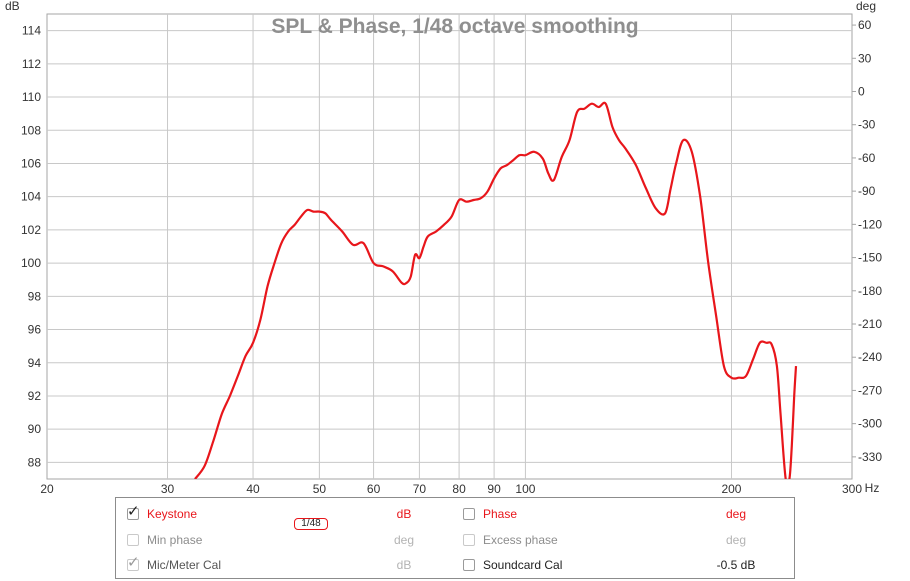 The width and height of the screenshot is (910, 581). Describe the element at coordinates (35, 330) in the screenshot. I see `y-left-tick-label: 96` at that location.